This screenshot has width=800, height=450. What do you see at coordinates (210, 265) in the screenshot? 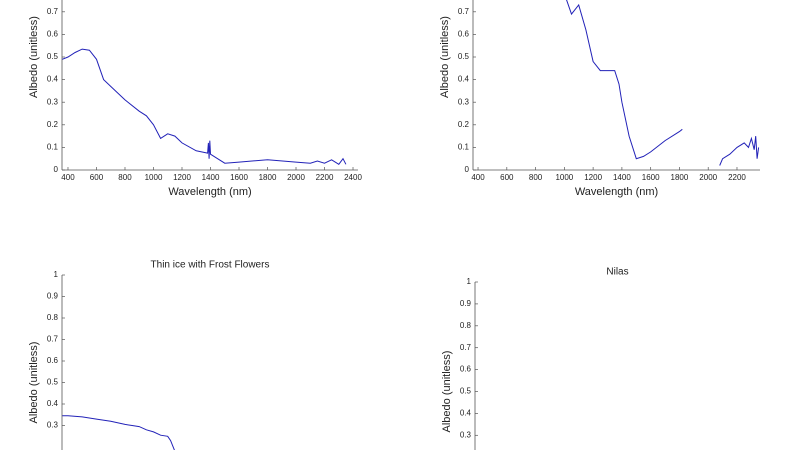
I see `chart-title: Thin ice with Frost Flowers` at bounding box center [210, 265].